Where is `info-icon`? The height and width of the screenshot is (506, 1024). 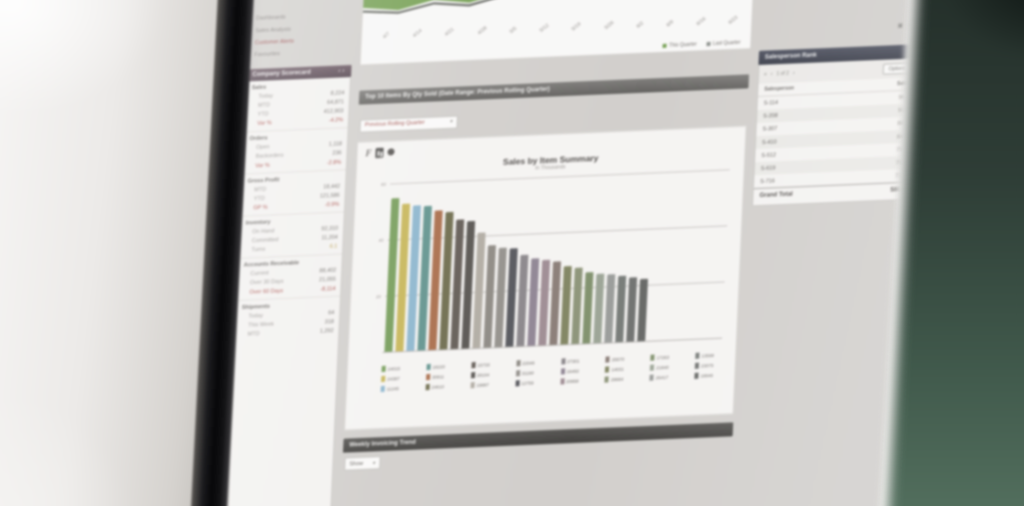 info-icon is located at coordinates (391, 152).